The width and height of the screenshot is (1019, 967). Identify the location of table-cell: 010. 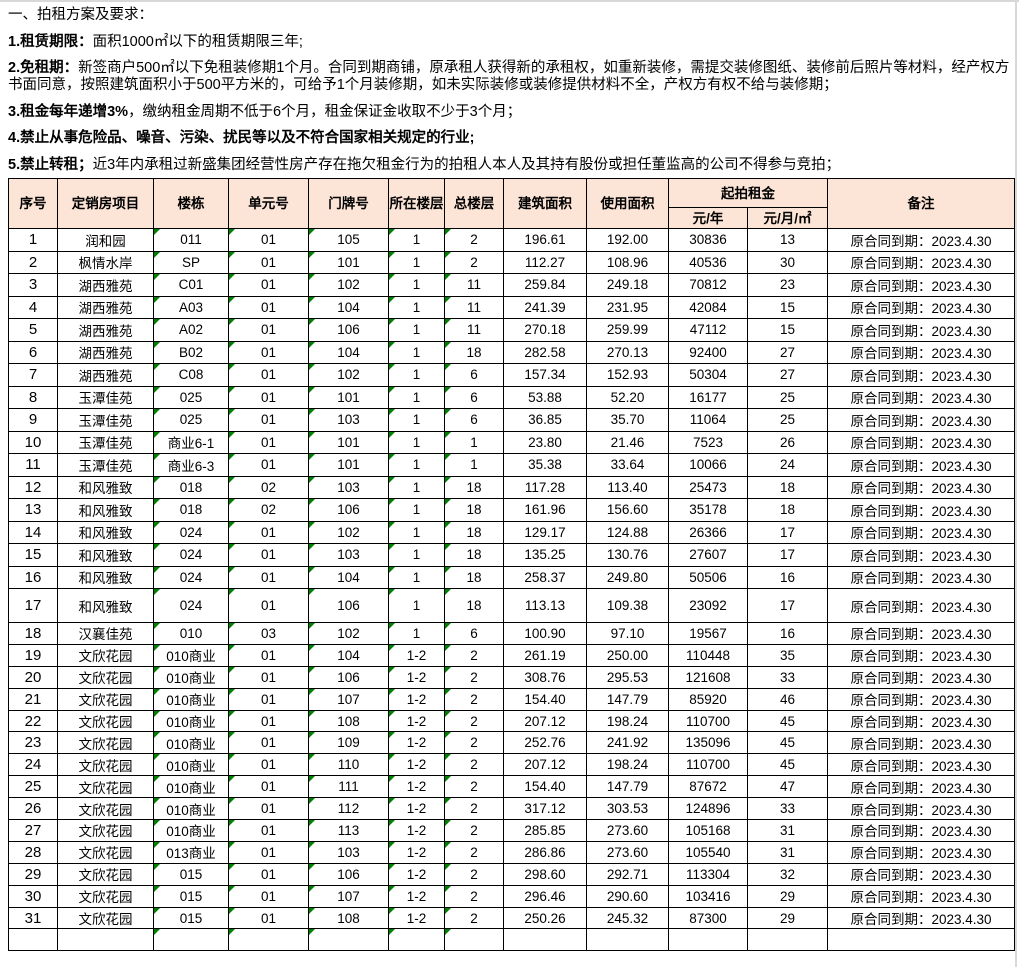
(191, 633).